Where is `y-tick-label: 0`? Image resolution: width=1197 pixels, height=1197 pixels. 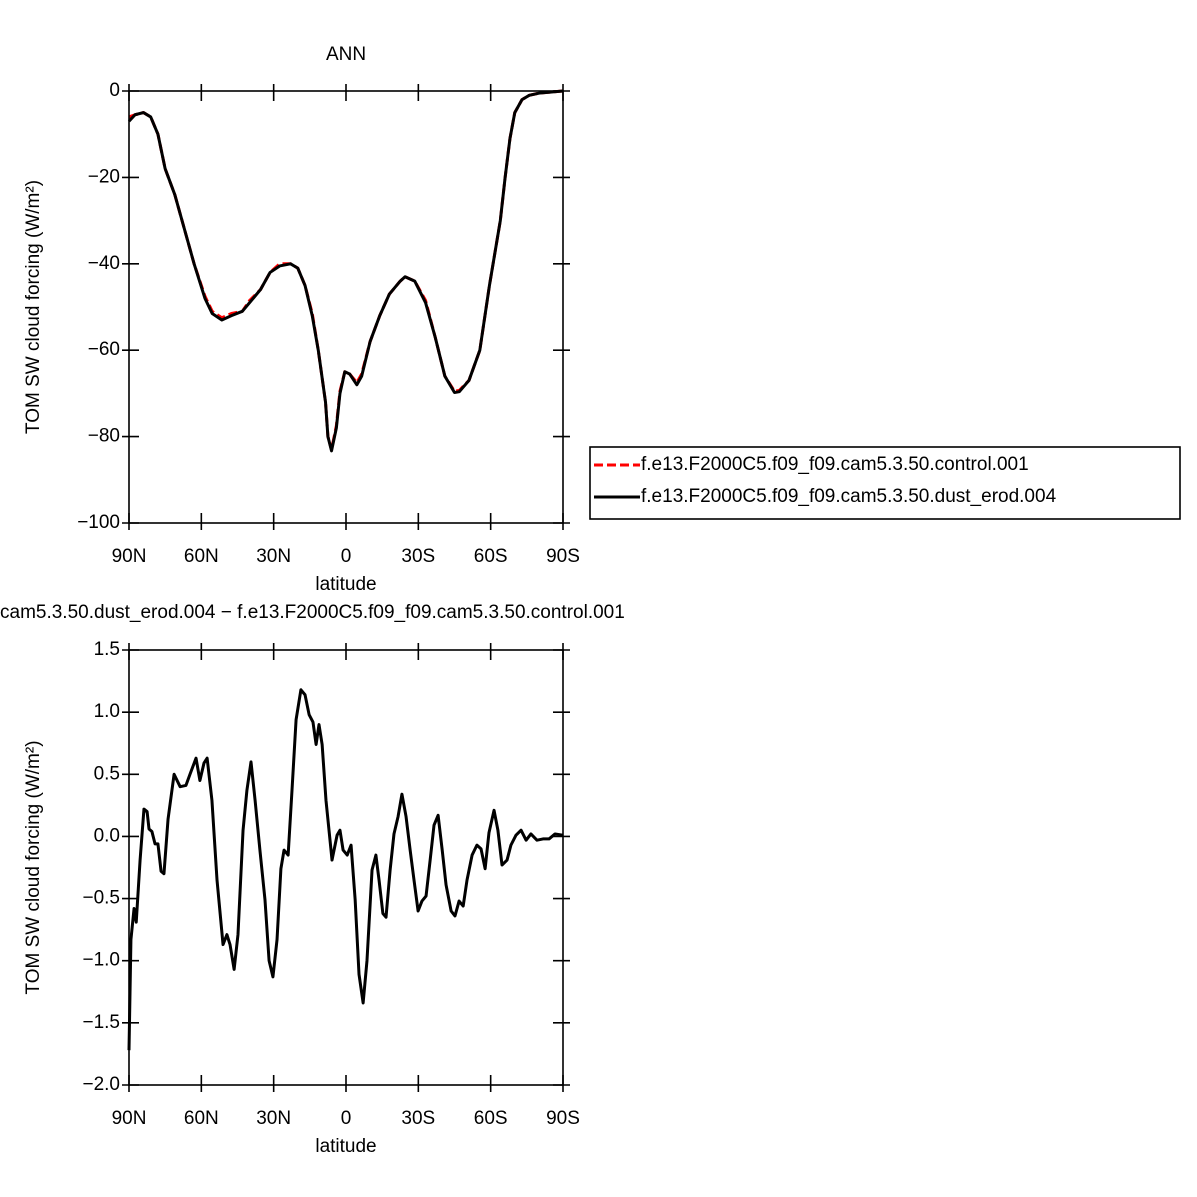
y-tick-label: 0 is located at coordinates (114, 90).